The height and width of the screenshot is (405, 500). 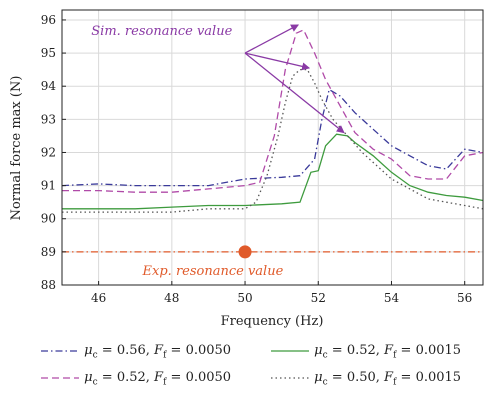 I want to click on legend-item-series-1: μc = 0.56, Ff = 0.0050, so click(x=135, y=352).